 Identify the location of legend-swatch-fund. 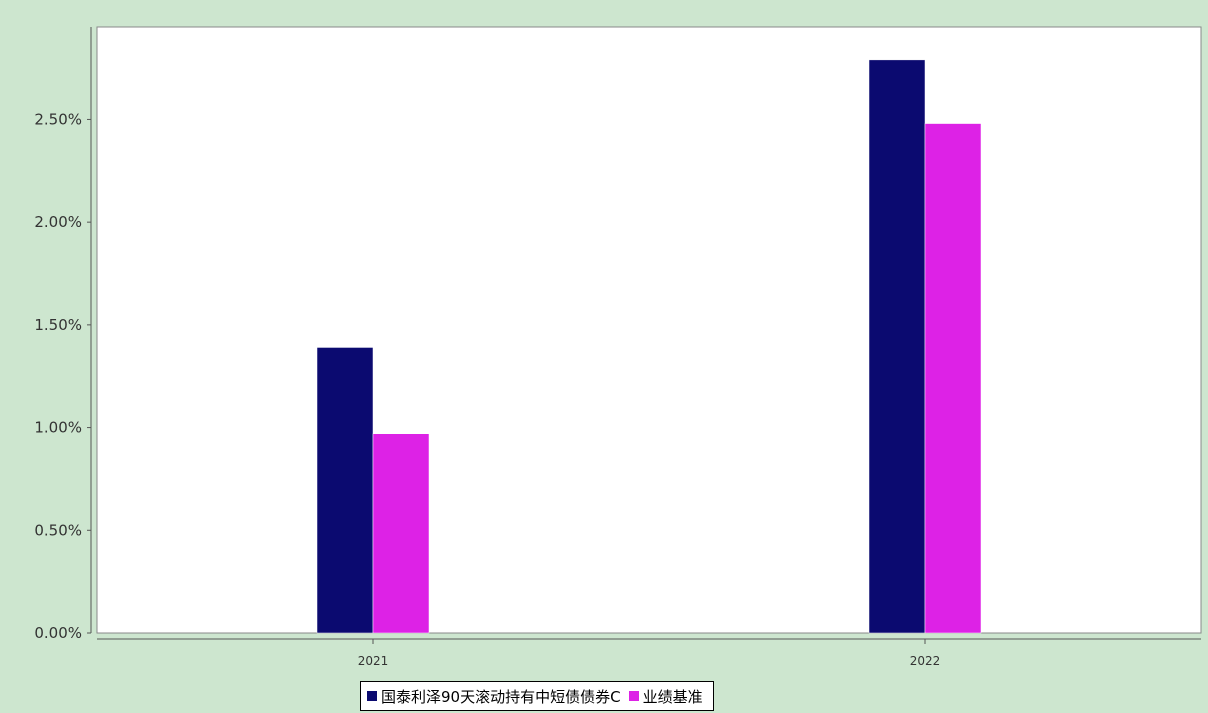
(372, 696).